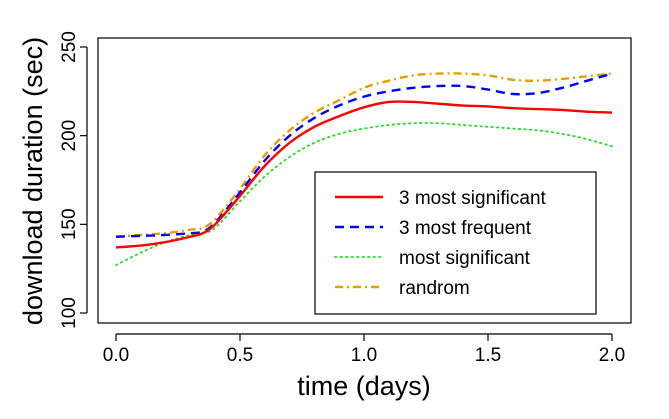 The height and width of the screenshot is (419, 669). What do you see at coordinates (364, 355) in the screenshot?
I see `x-tick-label: 1.0` at bounding box center [364, 355].